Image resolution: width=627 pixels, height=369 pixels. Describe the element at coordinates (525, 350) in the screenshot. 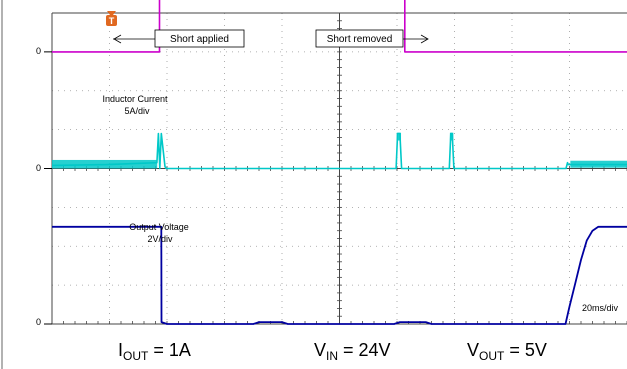

I see `vout-rest: = 5V` at that location.